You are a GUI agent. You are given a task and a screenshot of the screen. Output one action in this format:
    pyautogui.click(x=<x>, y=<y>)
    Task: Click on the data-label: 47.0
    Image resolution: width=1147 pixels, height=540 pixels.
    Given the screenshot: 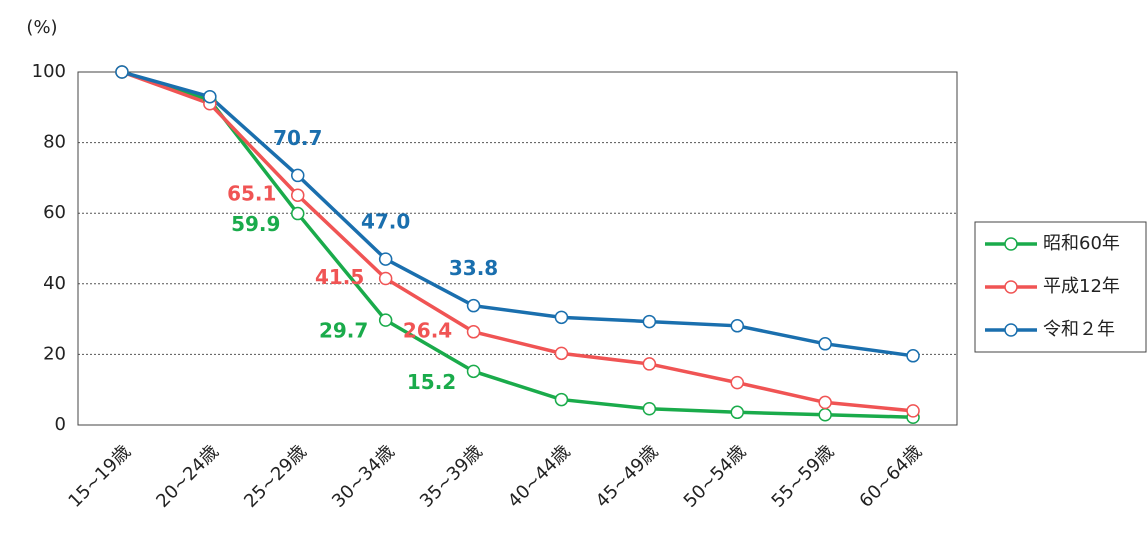 What is the action you would take?
    pyautogui.click(x=385, y=222)
    